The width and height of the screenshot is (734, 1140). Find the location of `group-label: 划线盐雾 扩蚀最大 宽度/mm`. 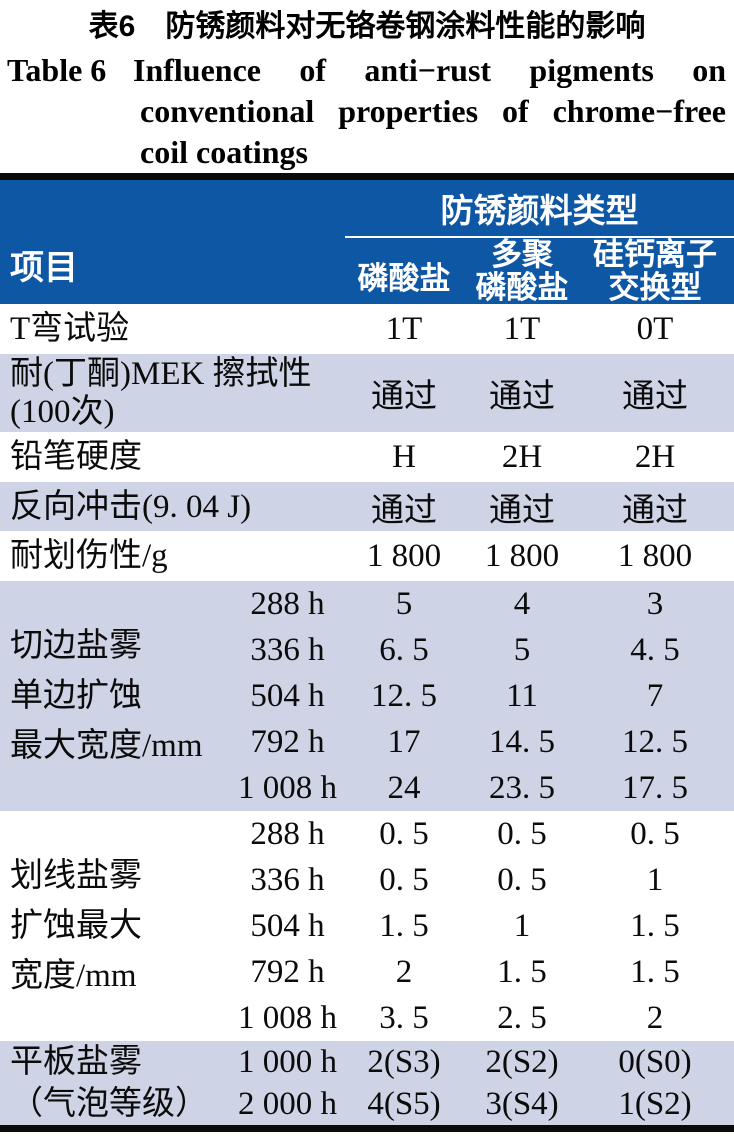

group-label: 划线盐雾 扩蚀最大 宽度/mm is located at coordinates (76, 926).